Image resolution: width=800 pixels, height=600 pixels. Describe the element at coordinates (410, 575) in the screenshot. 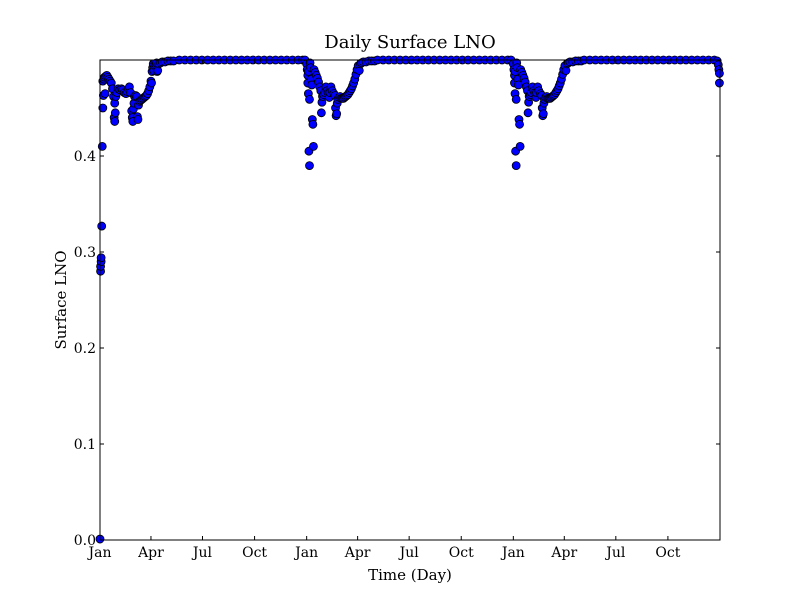

I see `x-axis-label: Time (Day)` at that location.